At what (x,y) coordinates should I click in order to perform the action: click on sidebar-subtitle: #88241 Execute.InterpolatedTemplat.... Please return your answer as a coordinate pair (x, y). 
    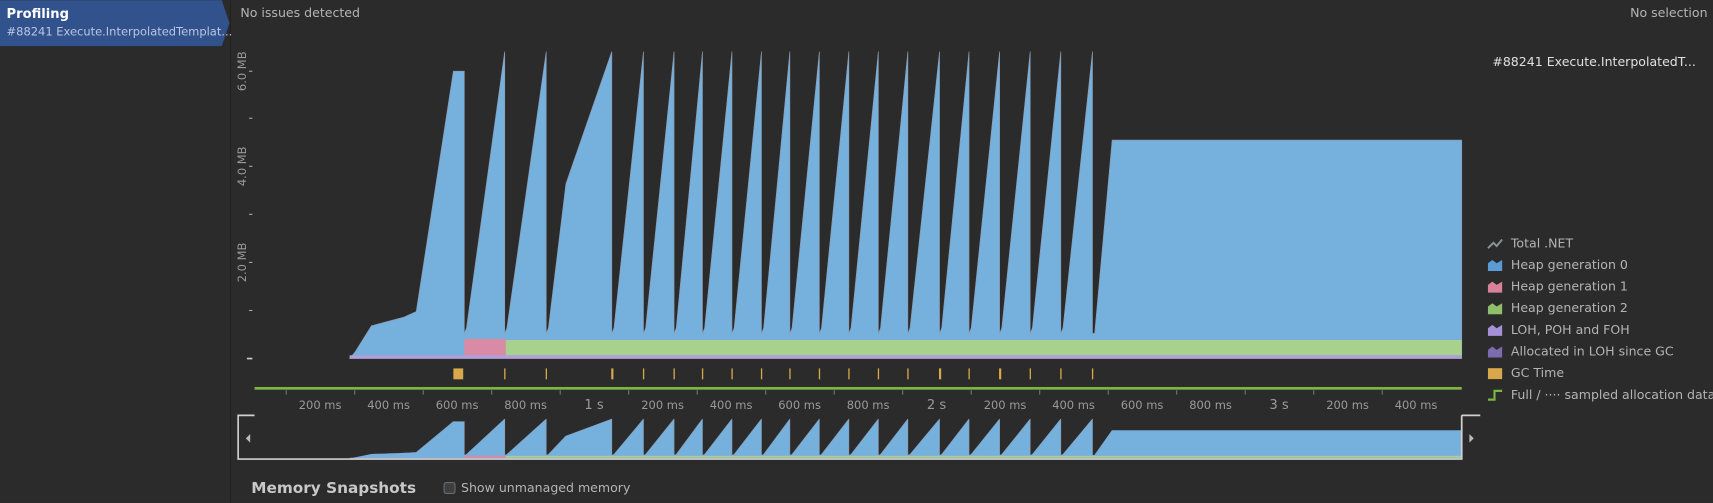
    Looking at the image, I should click on (120, 31).